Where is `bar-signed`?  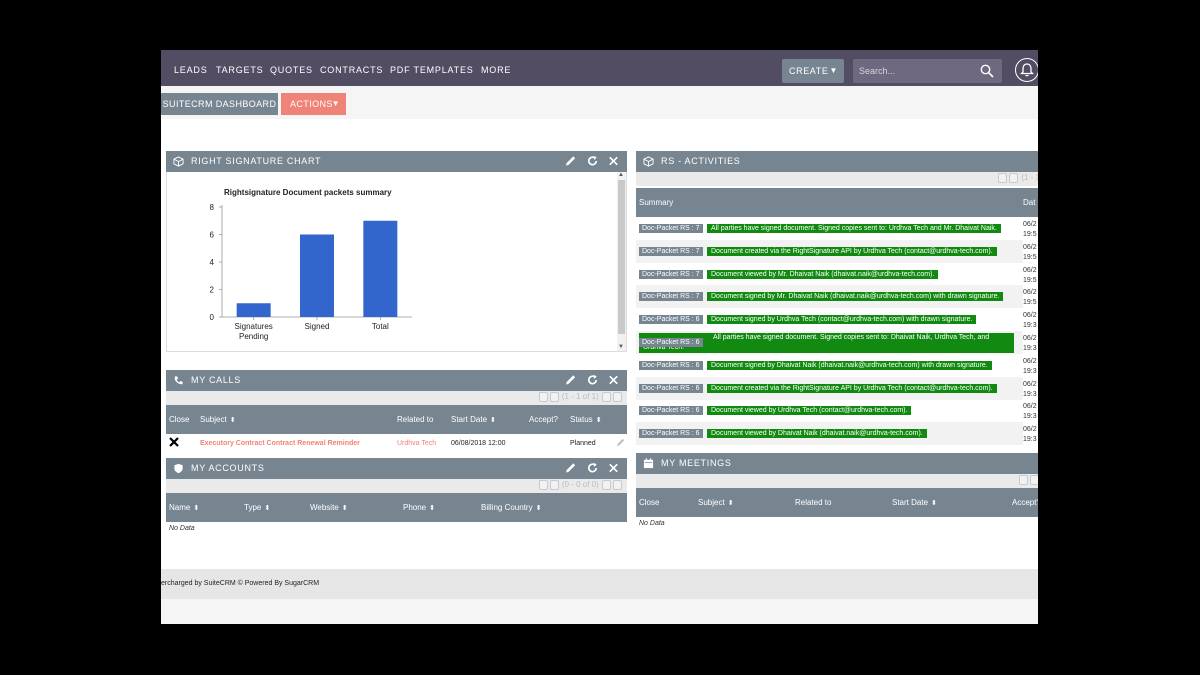 bar-signed is located at coordinates (317, 275).